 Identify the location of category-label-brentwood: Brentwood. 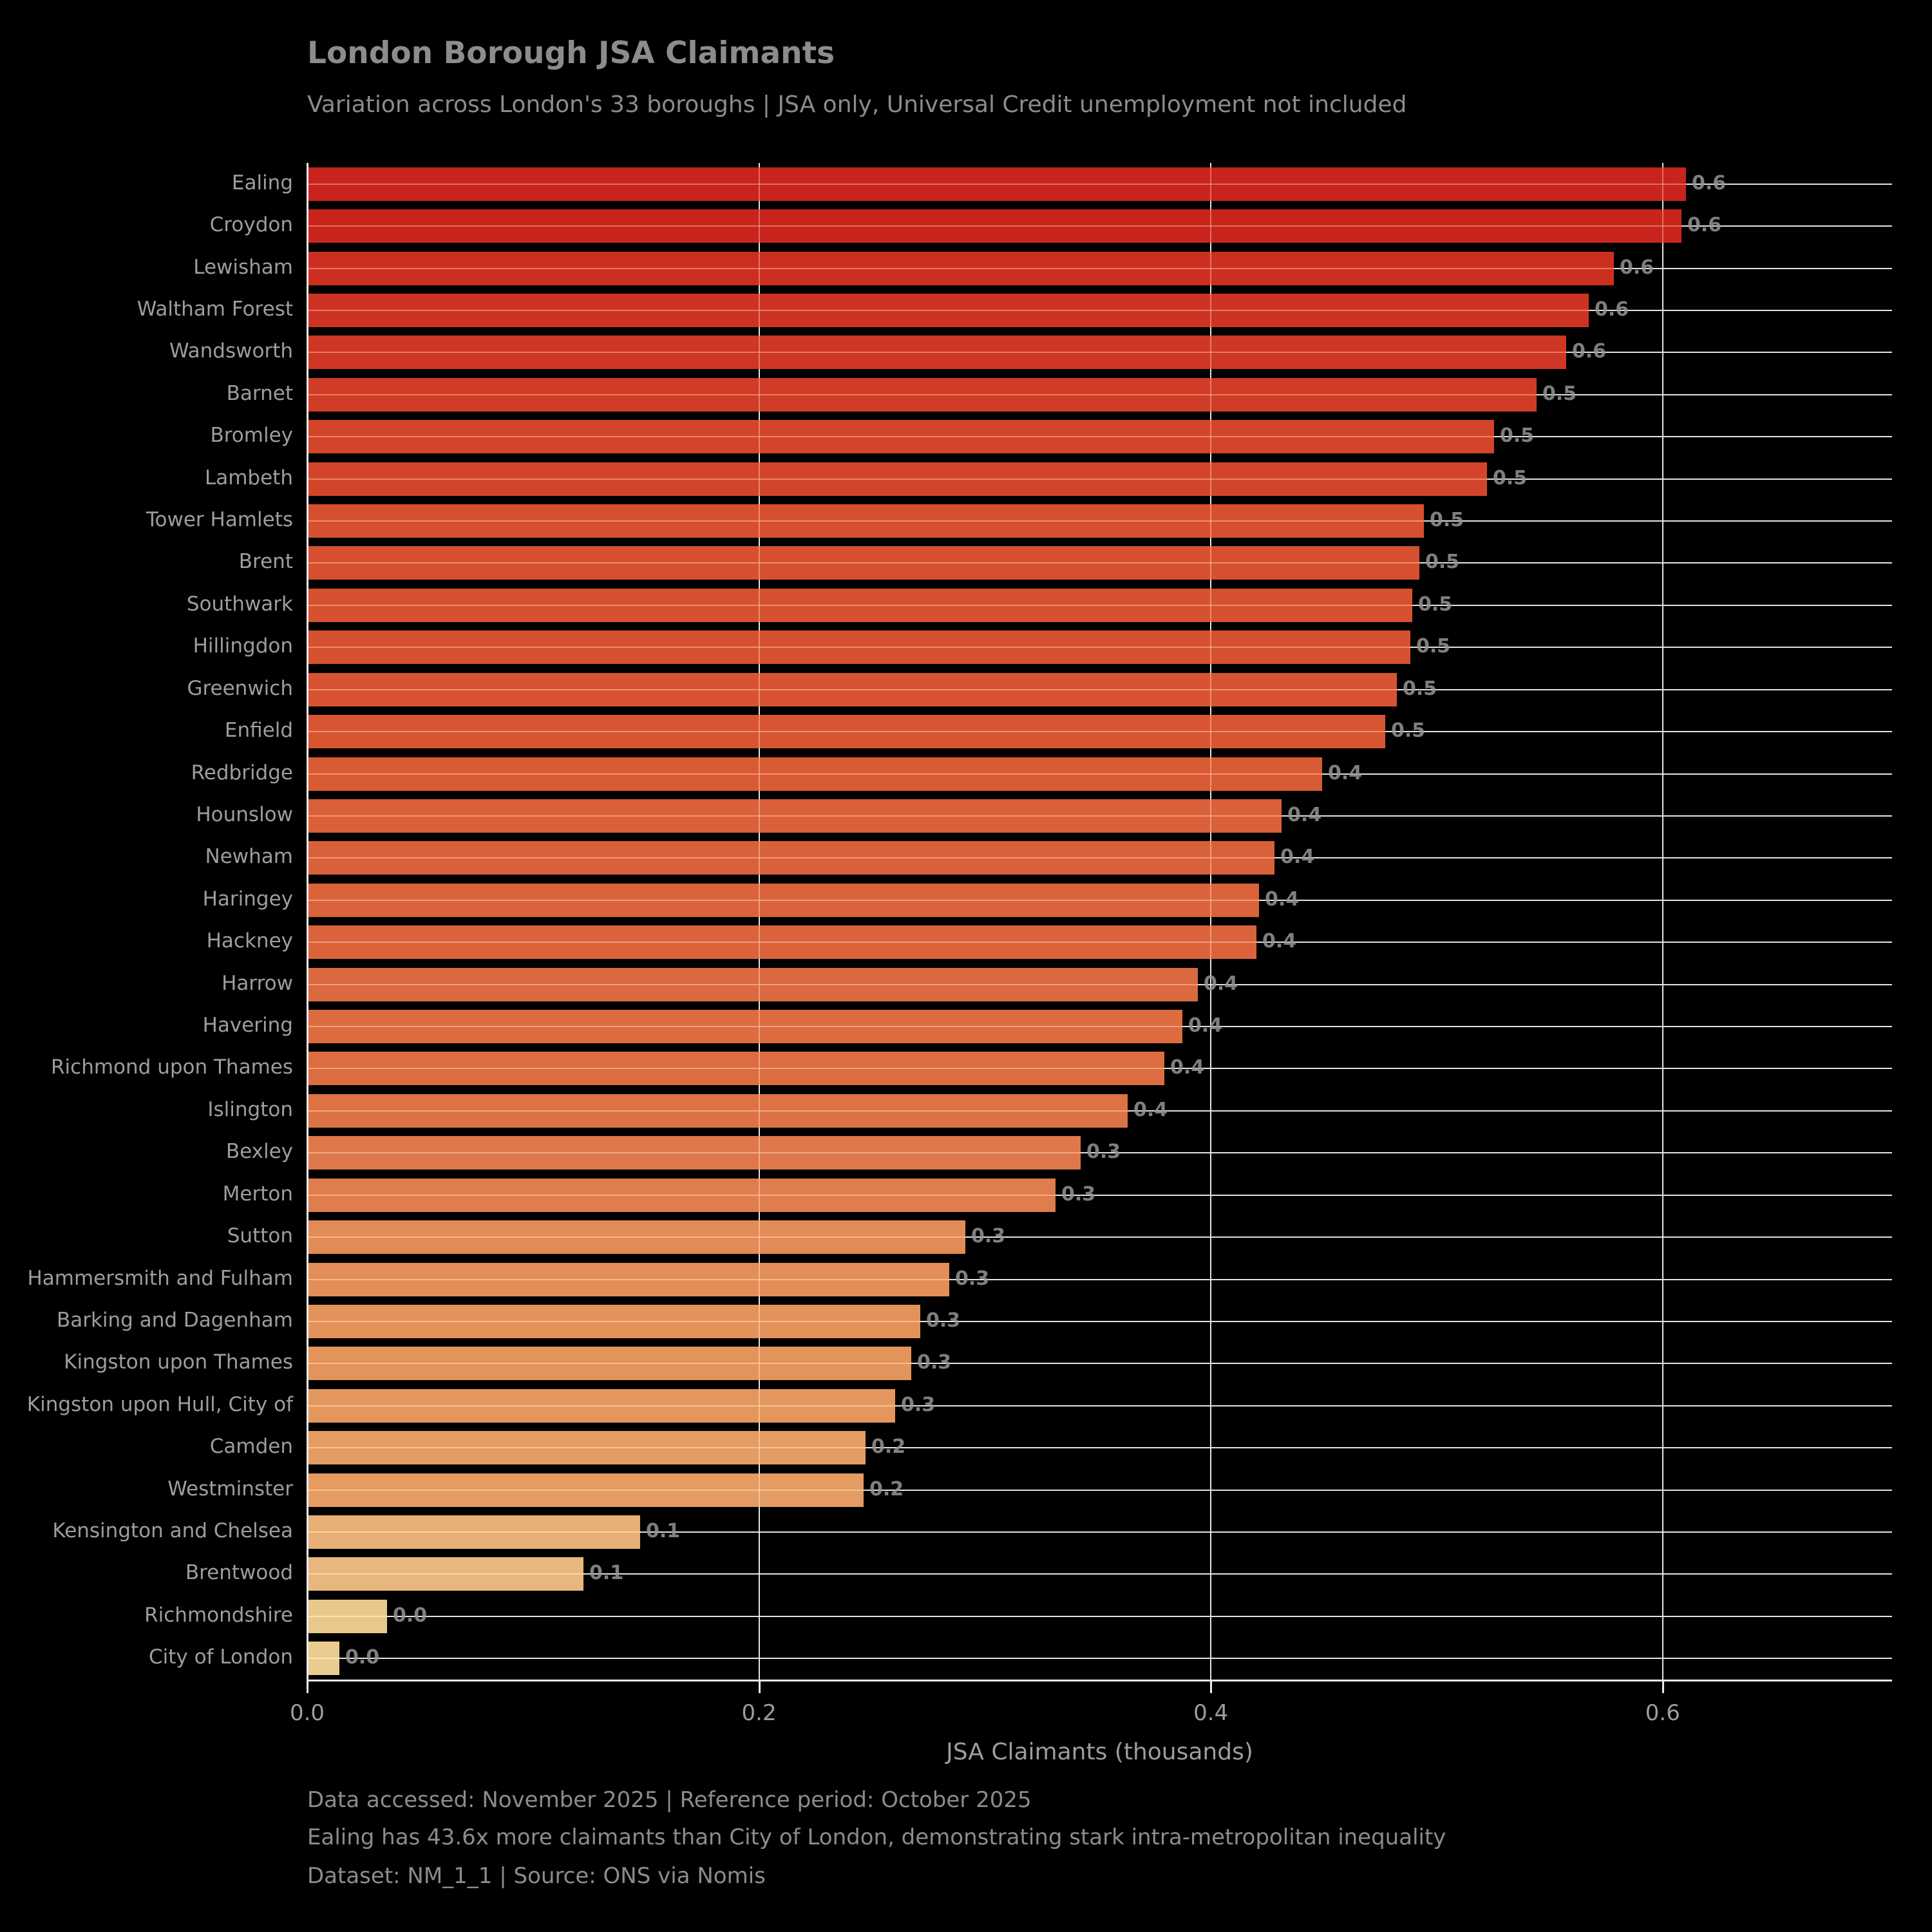
(239, 1573).